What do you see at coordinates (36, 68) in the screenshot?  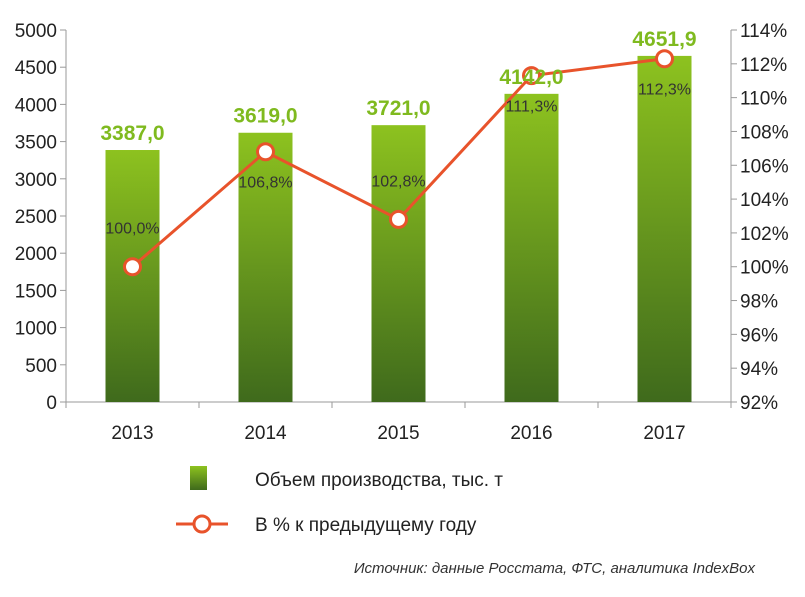 I see `y-left-tick-label: 4500` at bounding box center [36, 68].